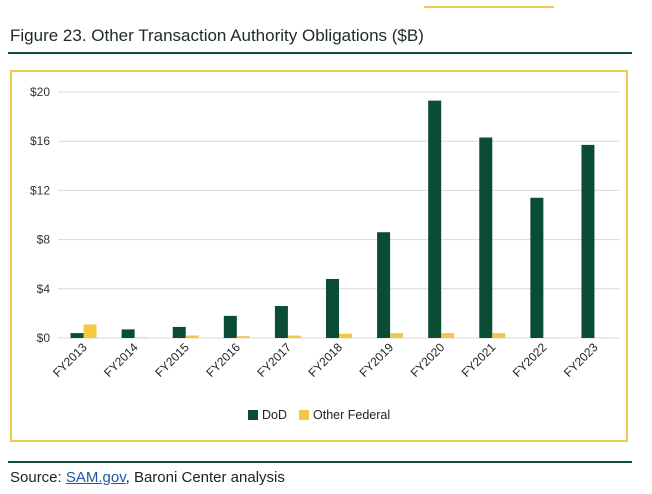 This screenshot has height=494, width=652. I want to click on y-tick-label: $16, so click(40, 141).